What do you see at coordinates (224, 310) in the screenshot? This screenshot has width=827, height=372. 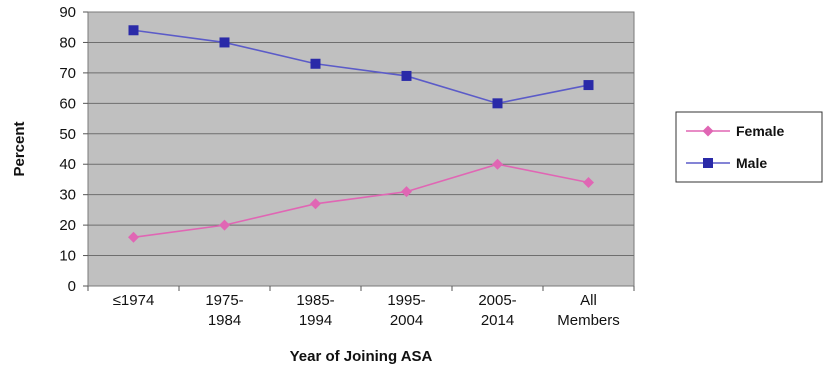 I see `x-tick-label: 1975-1984` at bounding box center [224, 310].